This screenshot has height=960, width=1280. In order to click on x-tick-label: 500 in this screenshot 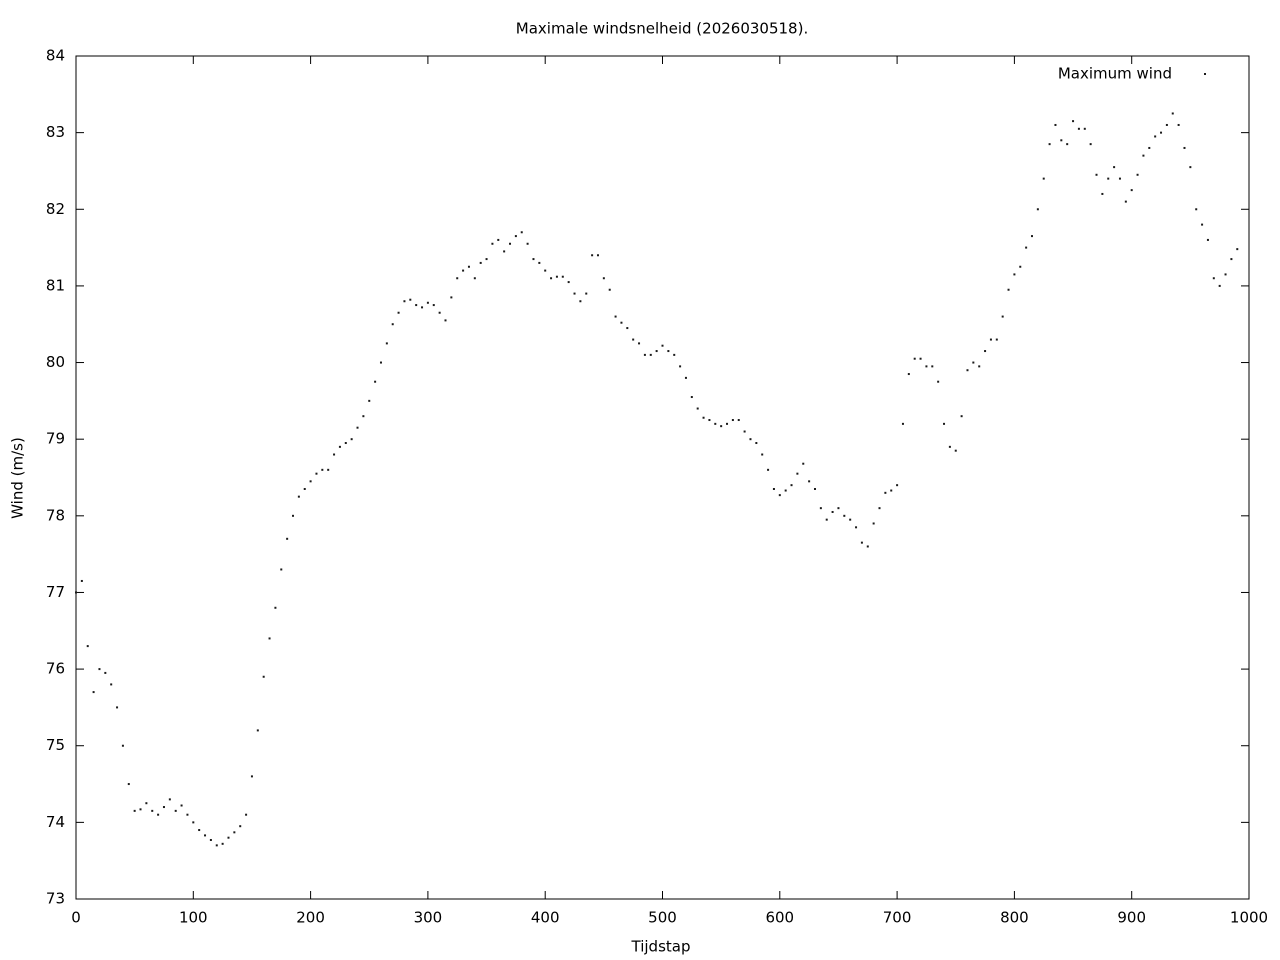, I will do `click(662, 918)`.